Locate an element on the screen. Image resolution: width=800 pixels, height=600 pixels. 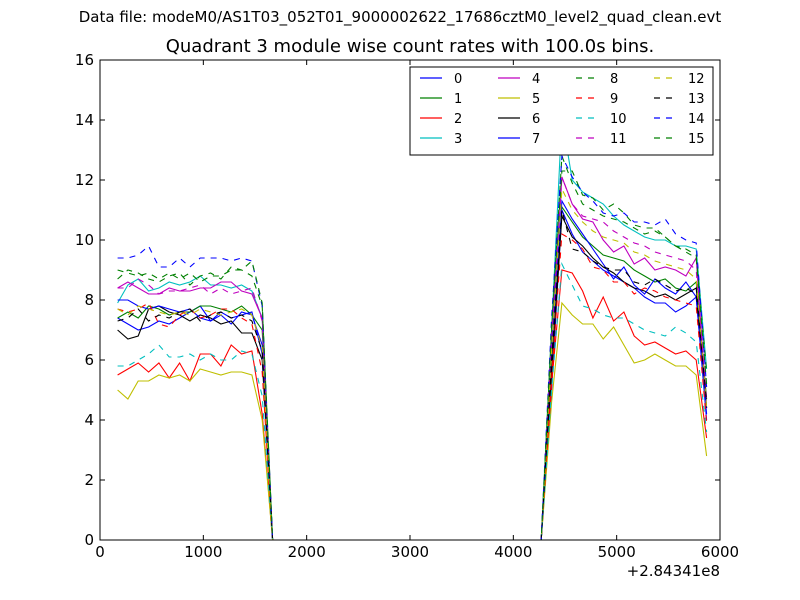
y-tick-label: 2 is located at coordinates (89, 480).